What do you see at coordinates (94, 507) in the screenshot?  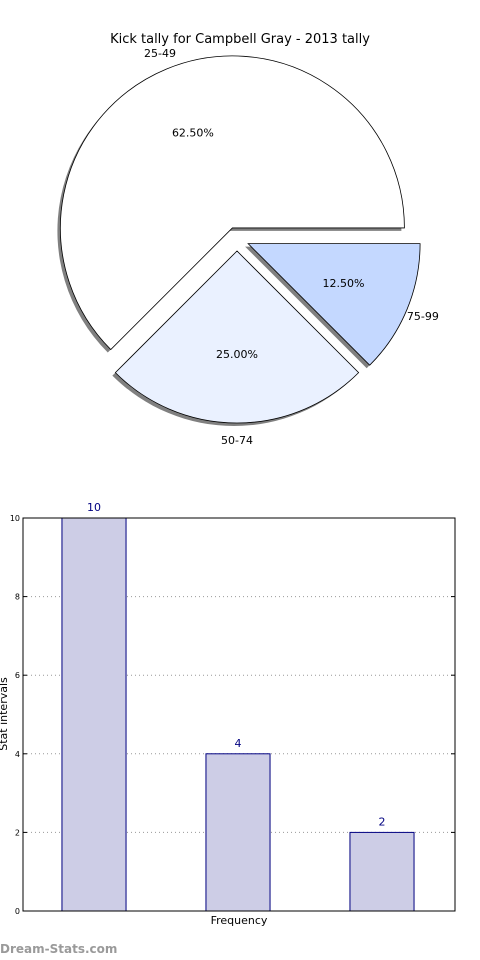 I see `bar-value-label: 10` at bounding box center [94, 507].